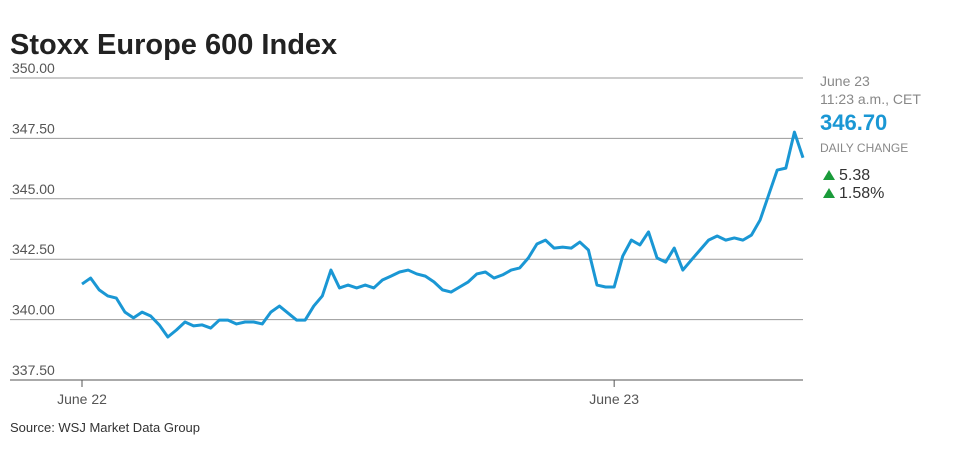 The image size is (972, 454). I want to click on summary-last: 346.70, so click(853, 122).